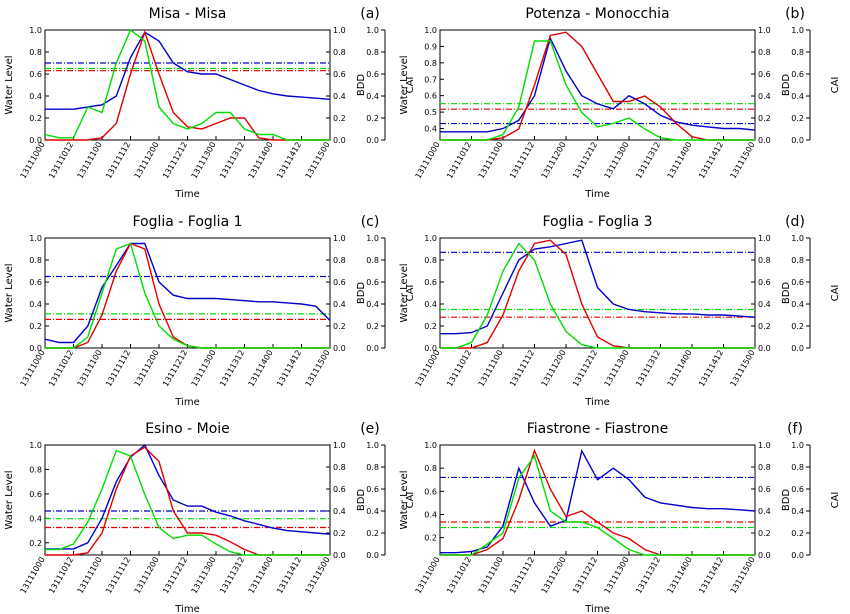  What do you see at coordinates (370, 429) in the screenshot?
I see `panel-letter: (e)` at bounding box center [370, 429].